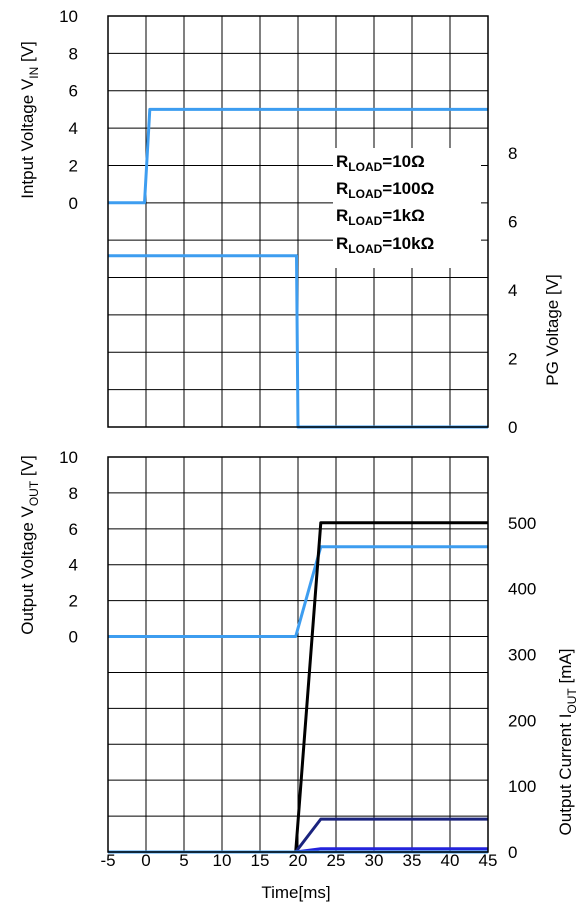  Describe the element at coordinates (27, 138) in the screenshot. I see `top-left-axis-label-main: Intput Voltage V` at that location.